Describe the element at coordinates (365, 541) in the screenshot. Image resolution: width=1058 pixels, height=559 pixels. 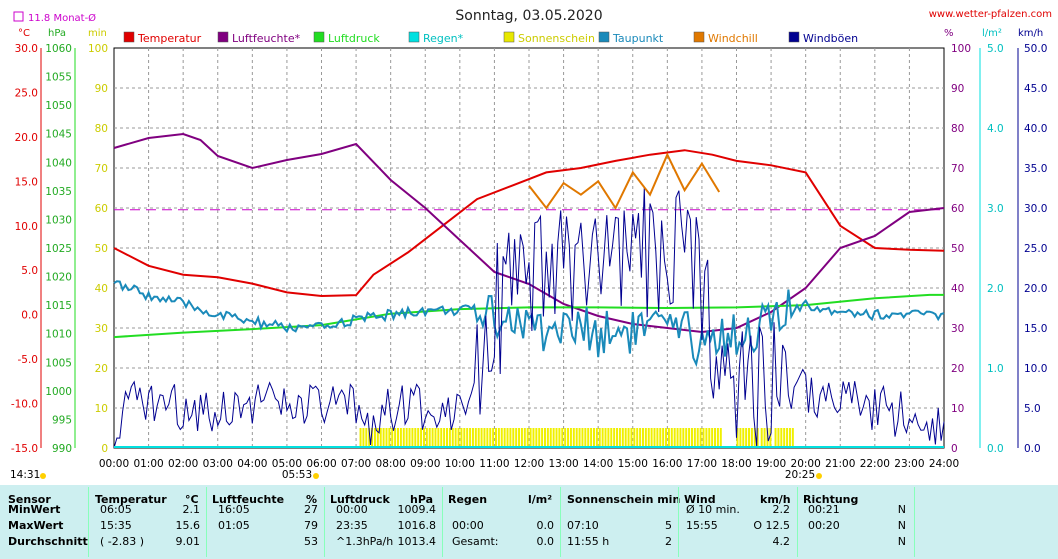
I see `table-cell-p_time: ^1.3hPa/h` at that location.